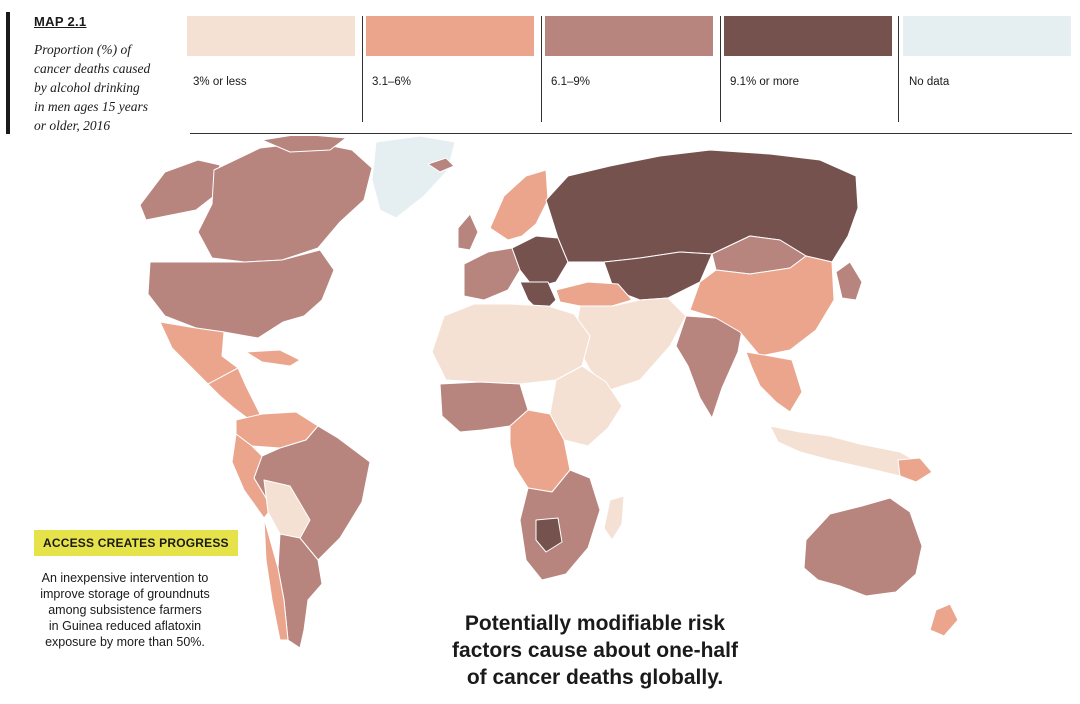  What do you see at coordinates (82, 49) in the screenshot?
I see `caption-line: Proportion (%) of` at bounding box center [82, 49].